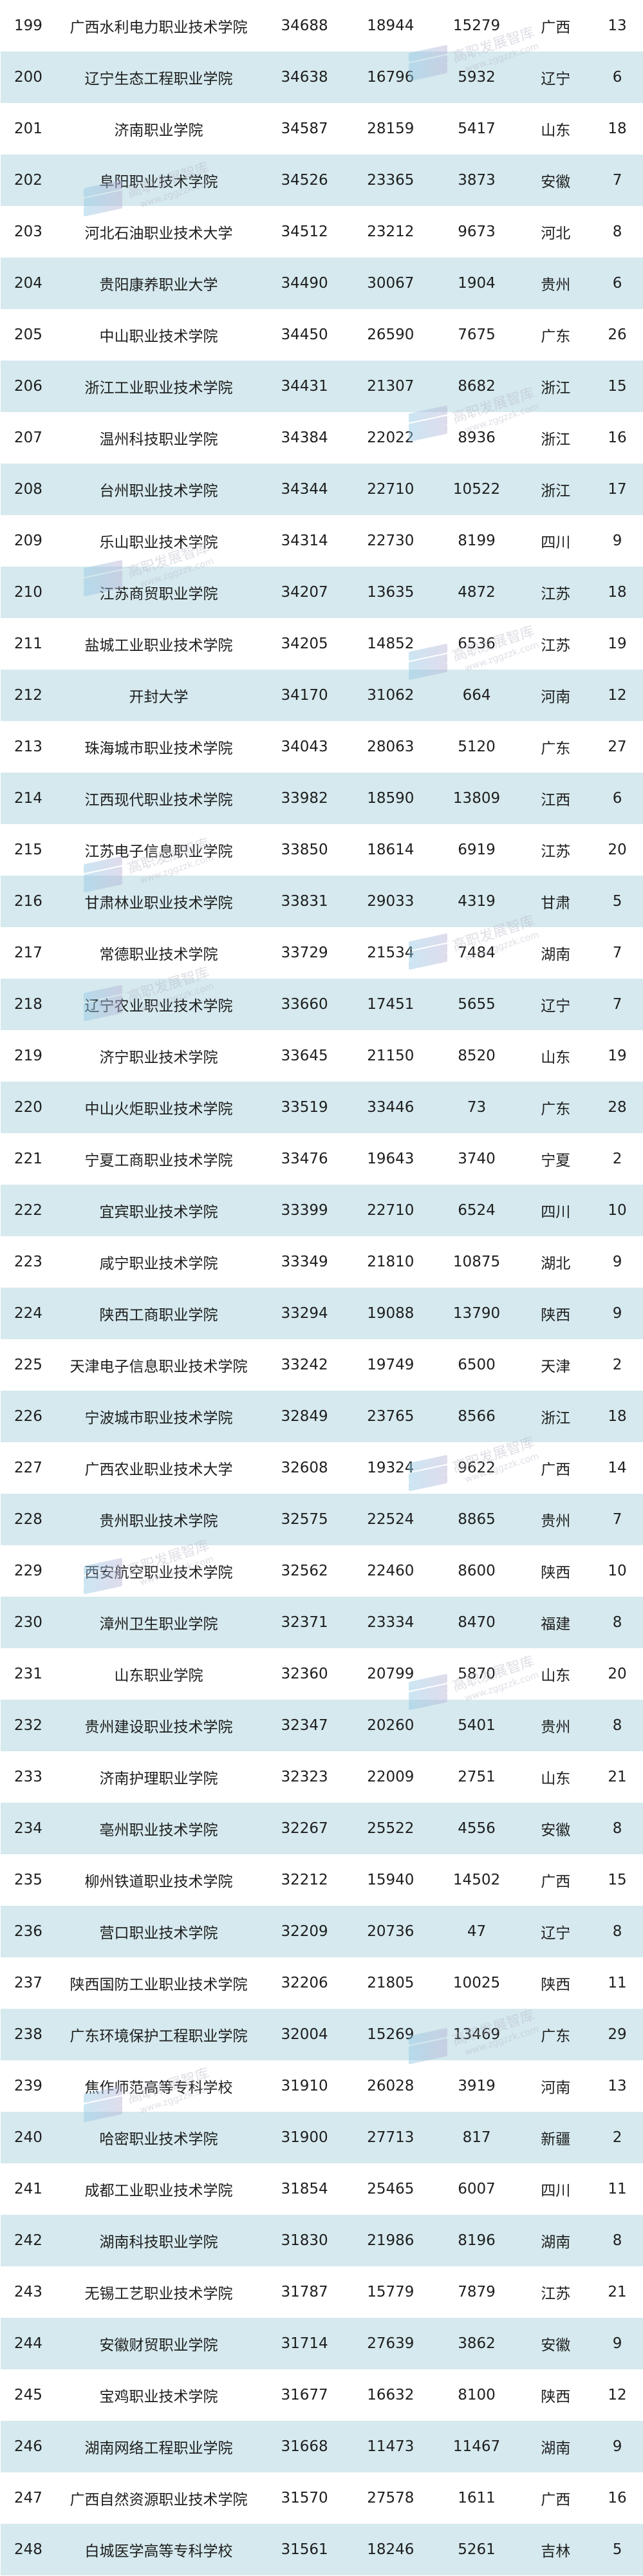  Describe the element at coordinates (28, 1777) in the screenshot. I see `cell-rank: 233` at that location.